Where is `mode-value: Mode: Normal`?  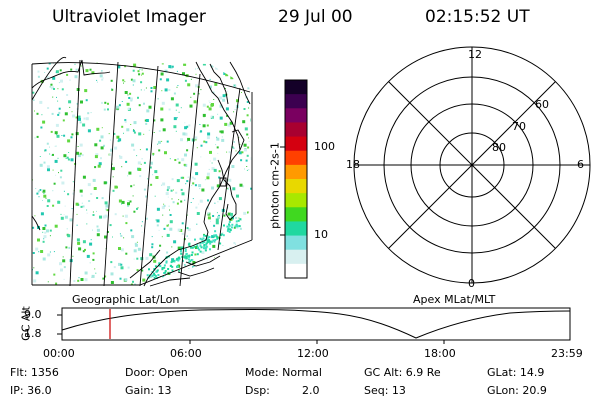 mode-value: Mode: Normal is located at coordinates (283, 372).